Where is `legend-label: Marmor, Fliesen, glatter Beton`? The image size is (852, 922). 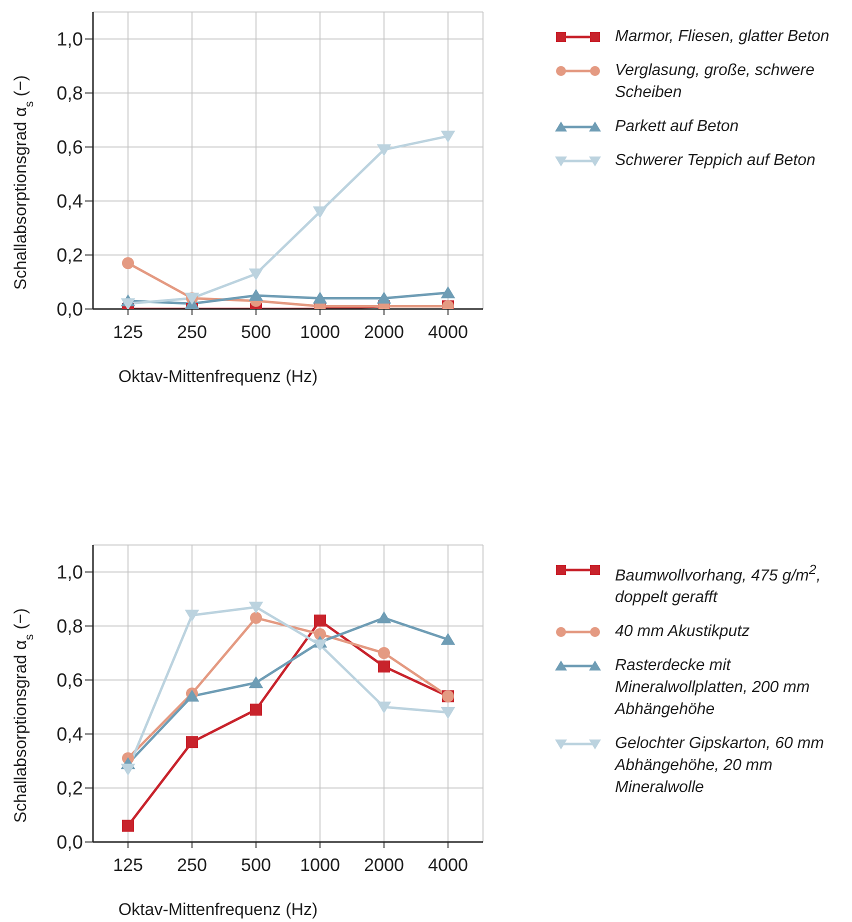
legend-label: Marmor, Fliesen, glatter Beton is located at coordinates (722, 37).